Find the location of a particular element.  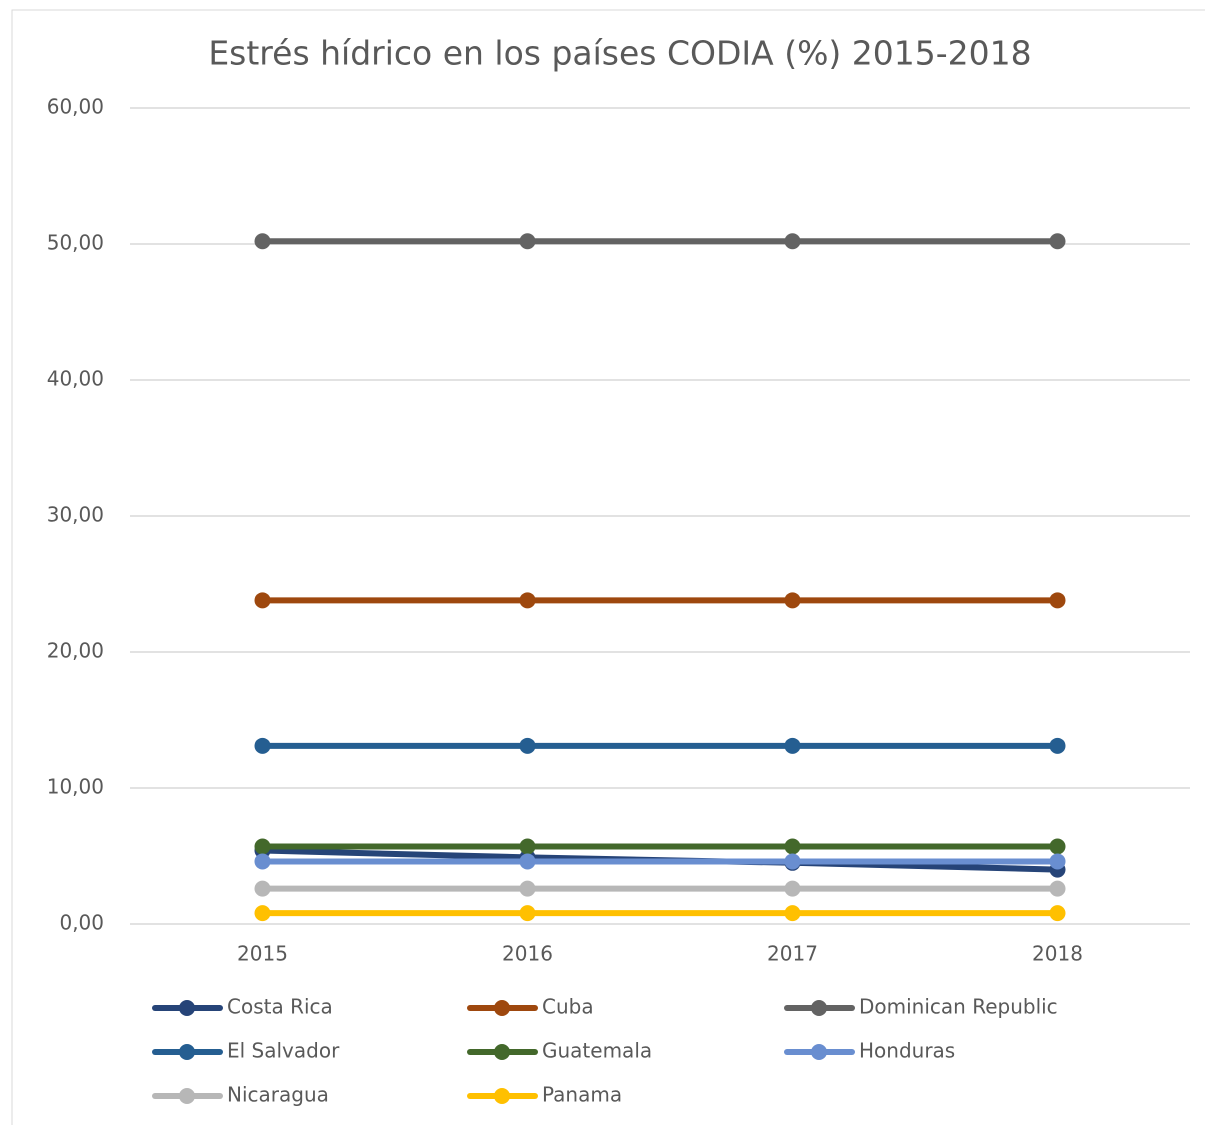

x-tick-label: 2015 is located at coordinates (262, 954).